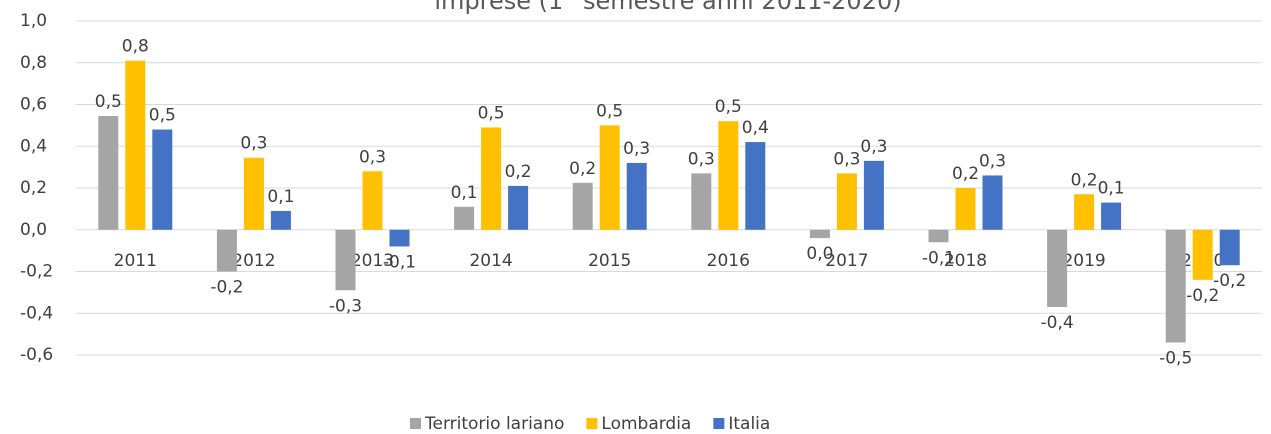  I want to click on legend-label: Territorio lariano, so click(494, 424).